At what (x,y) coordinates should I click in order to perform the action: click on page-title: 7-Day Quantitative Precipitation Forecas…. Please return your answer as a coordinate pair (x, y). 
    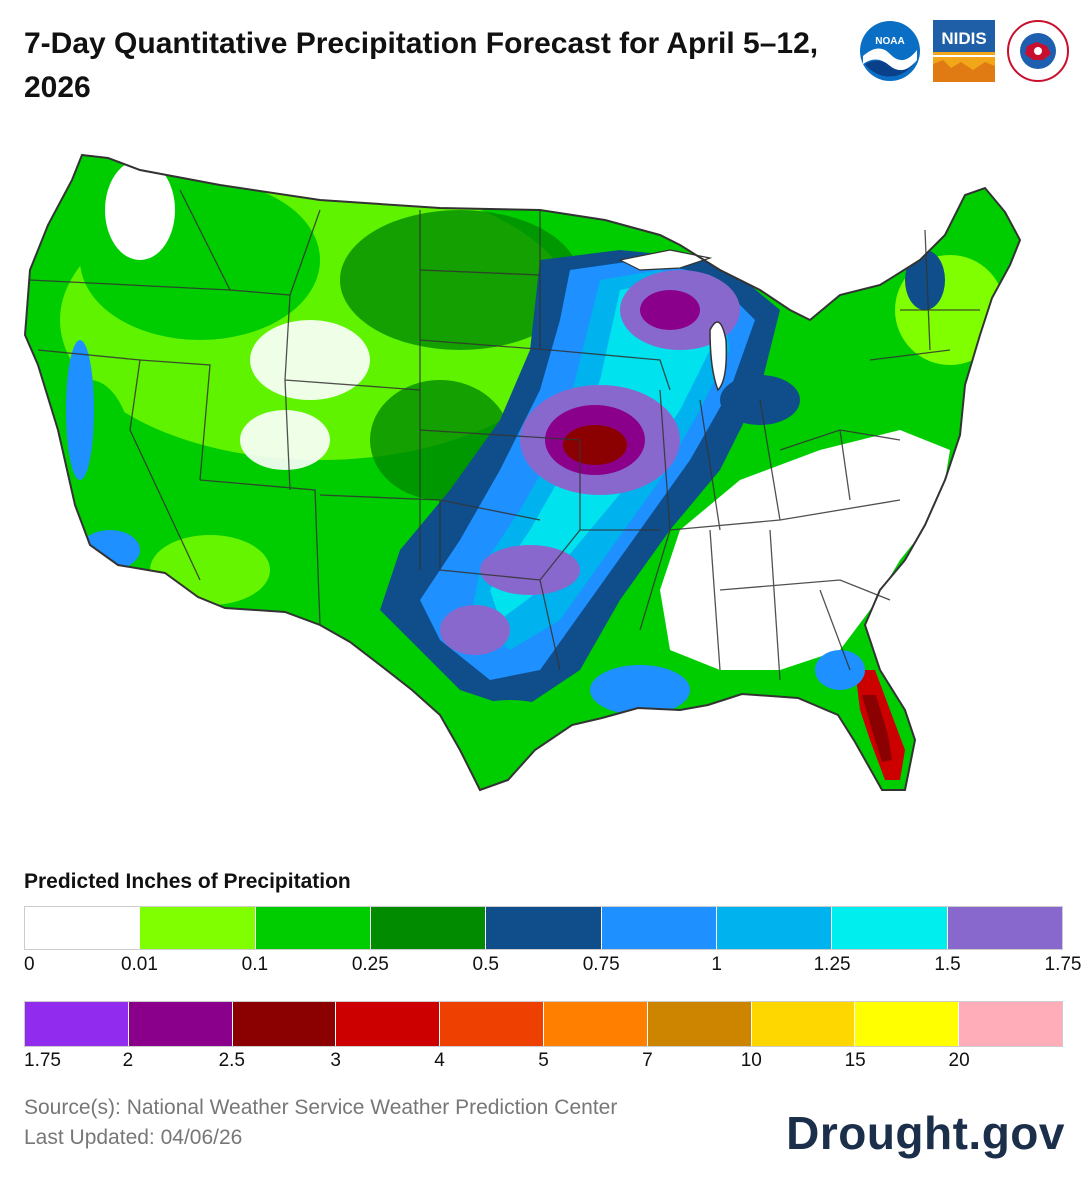
    Looking at the image, I should click on (421, 65).